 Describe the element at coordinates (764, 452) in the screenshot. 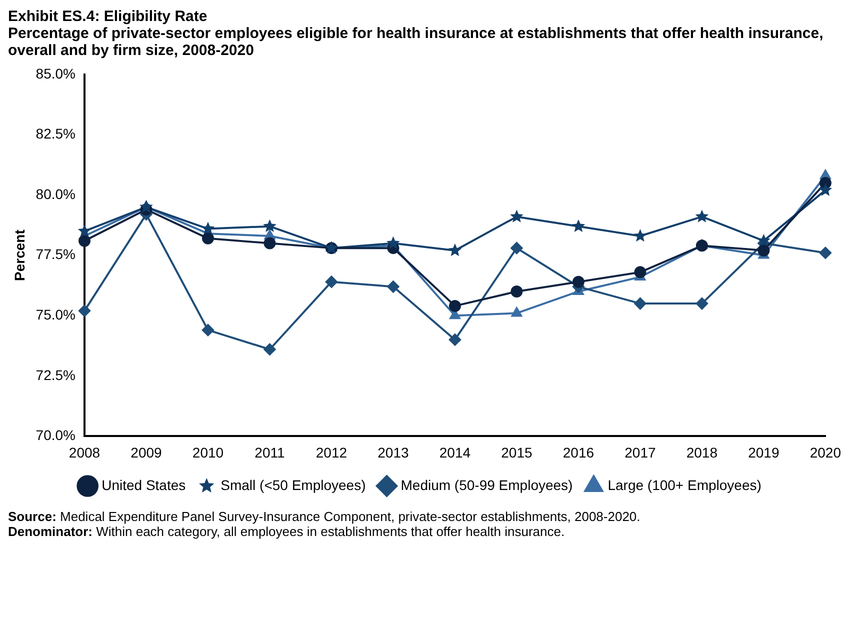

I see `x-tick-label: 2019` at that location.